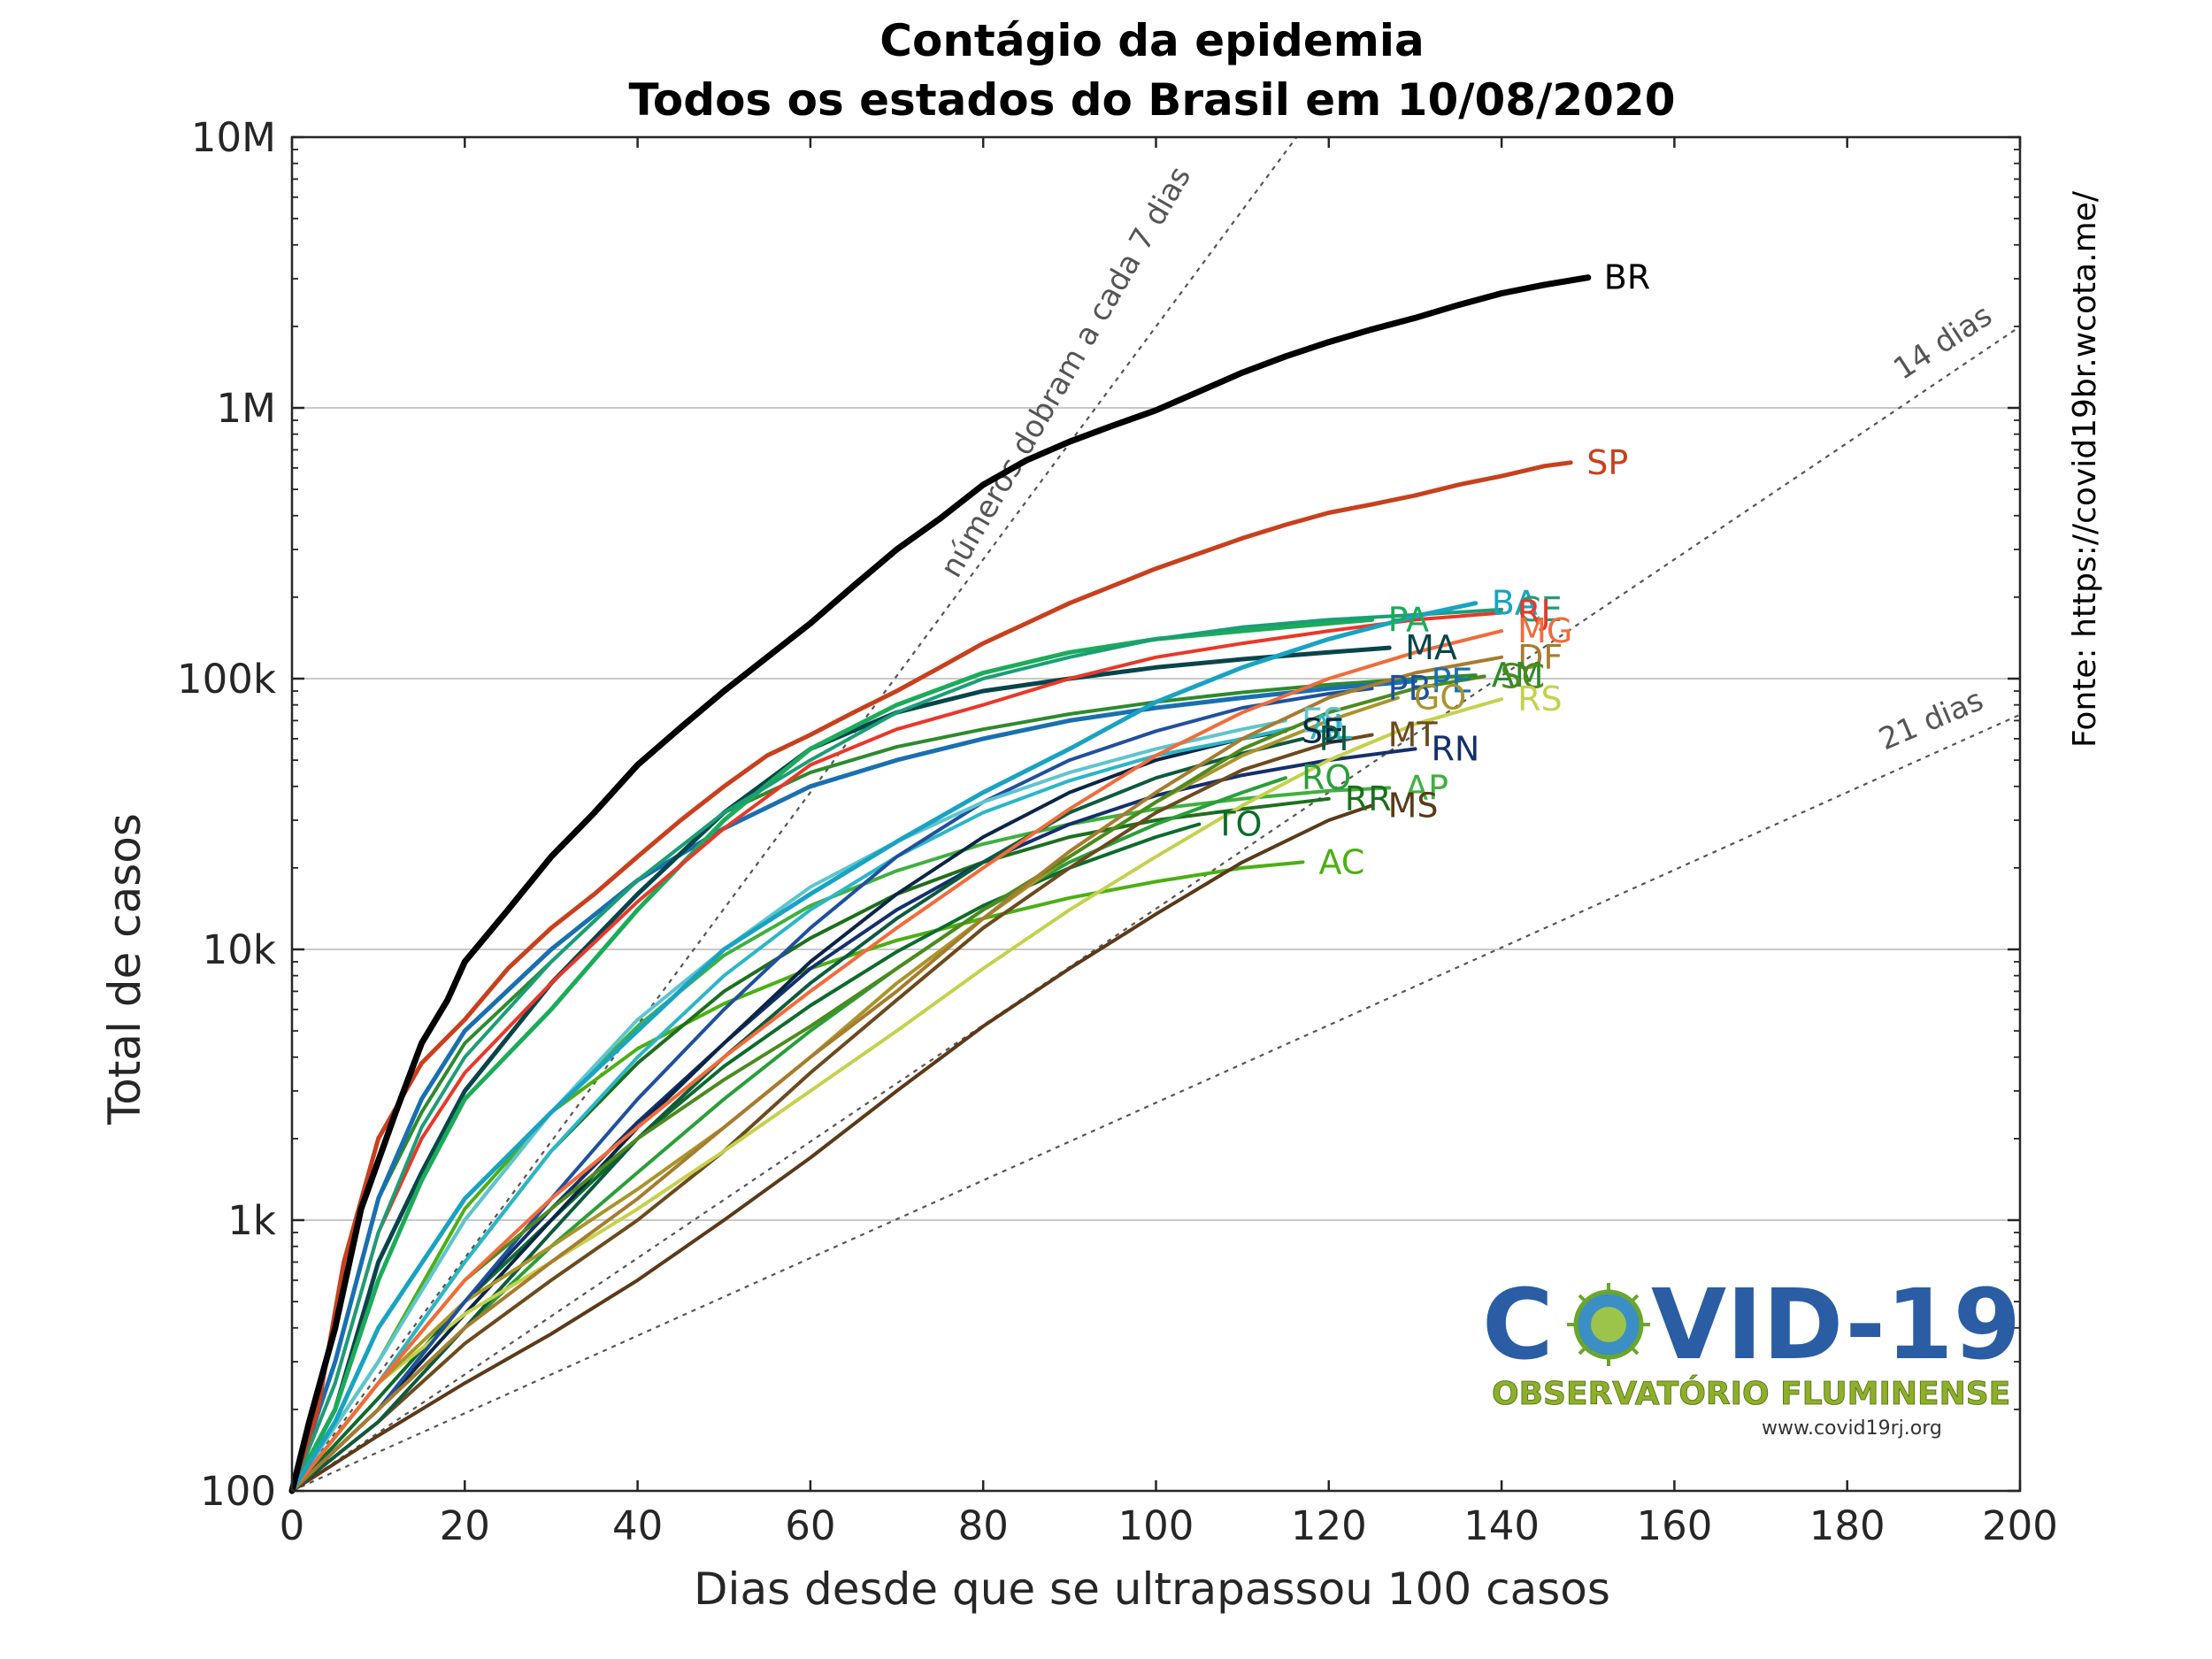 This screenshot has width=2212, height=1659. Describe the element at coordinates (810, 1526) in the screenshot. I see `x-tick-label: 60` at that location.